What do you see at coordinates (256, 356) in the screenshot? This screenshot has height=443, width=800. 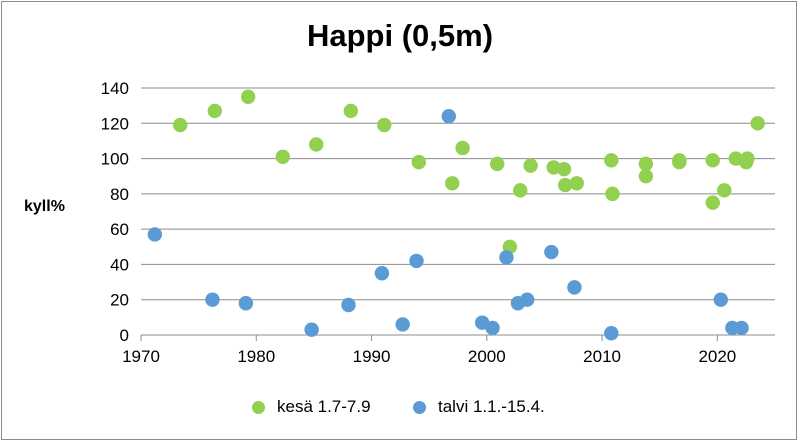 I see `x-tick-label: 1980` at bounding box center [256, 356].